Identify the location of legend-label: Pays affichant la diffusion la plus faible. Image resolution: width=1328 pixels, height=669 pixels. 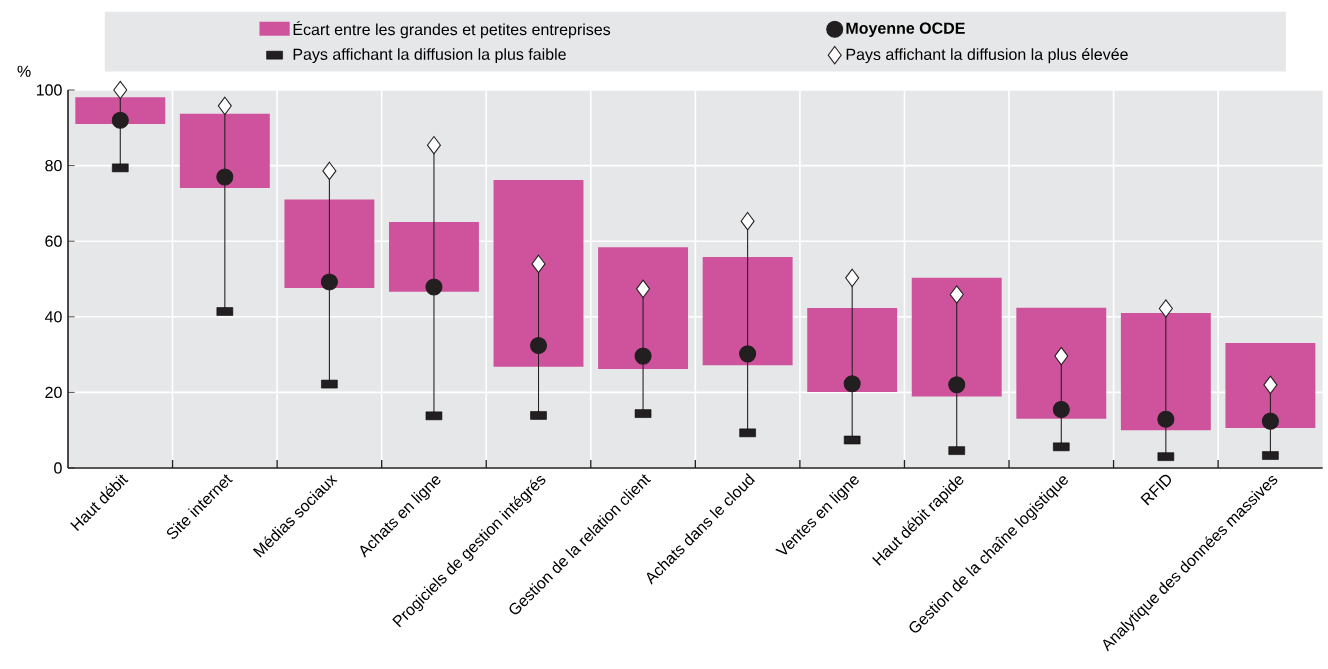
(429, 56).